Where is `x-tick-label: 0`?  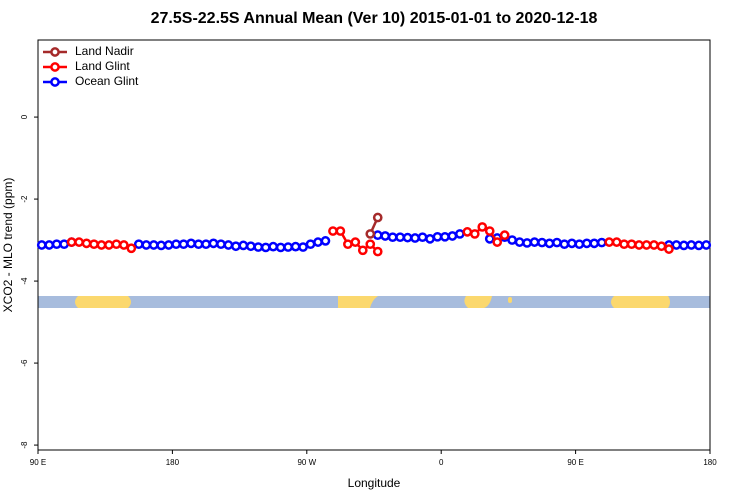
x-tick-label: 0 is located at coordinates (441, 462).